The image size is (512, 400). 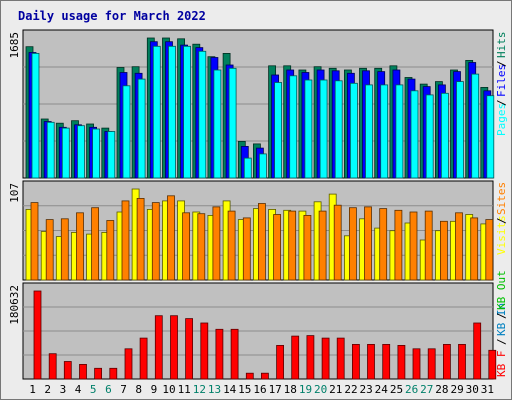 What do you see at coordinates (290, 389) in the screenshot?
I see `x-tick-label-day-18: 18` at bounding box center [290, 389].